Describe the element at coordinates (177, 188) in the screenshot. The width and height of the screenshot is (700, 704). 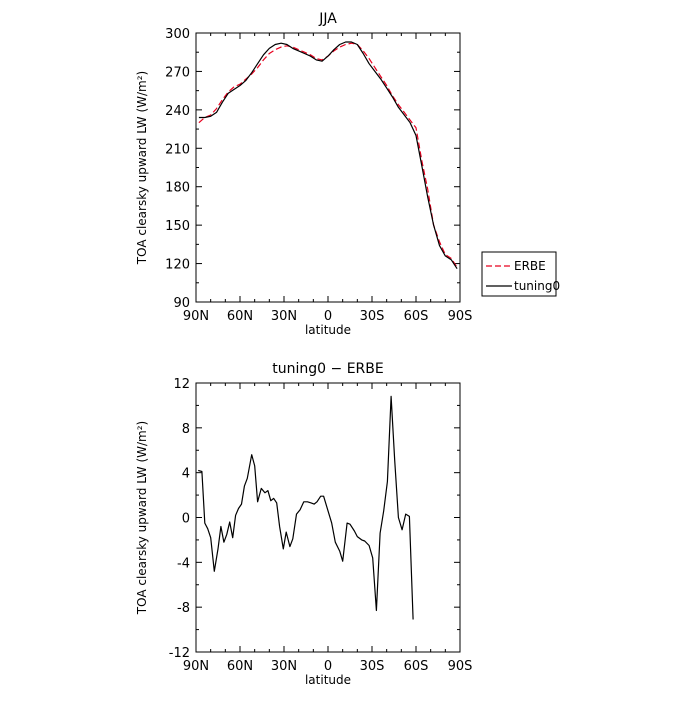
I see `y-tick-label: 180` at that location.